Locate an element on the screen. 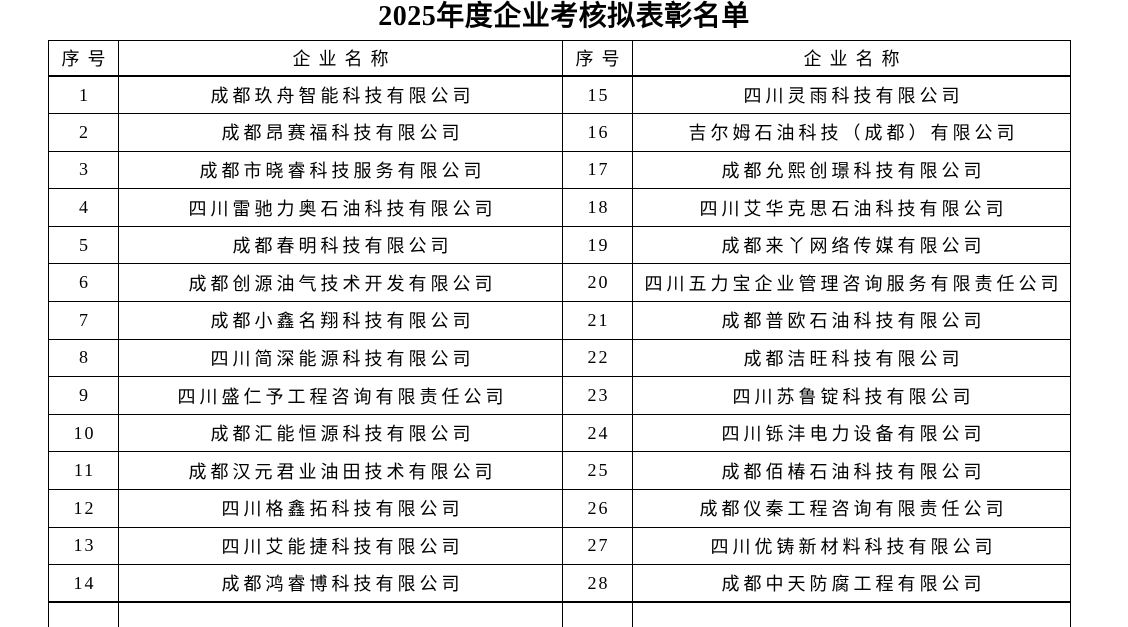 This screenshot has height=627, width=1128. table-row: 2 成都昂赛福科技有限公司 16 吉尔姆石油科技（成都）有限公司 is located at coordinates (559, 132).